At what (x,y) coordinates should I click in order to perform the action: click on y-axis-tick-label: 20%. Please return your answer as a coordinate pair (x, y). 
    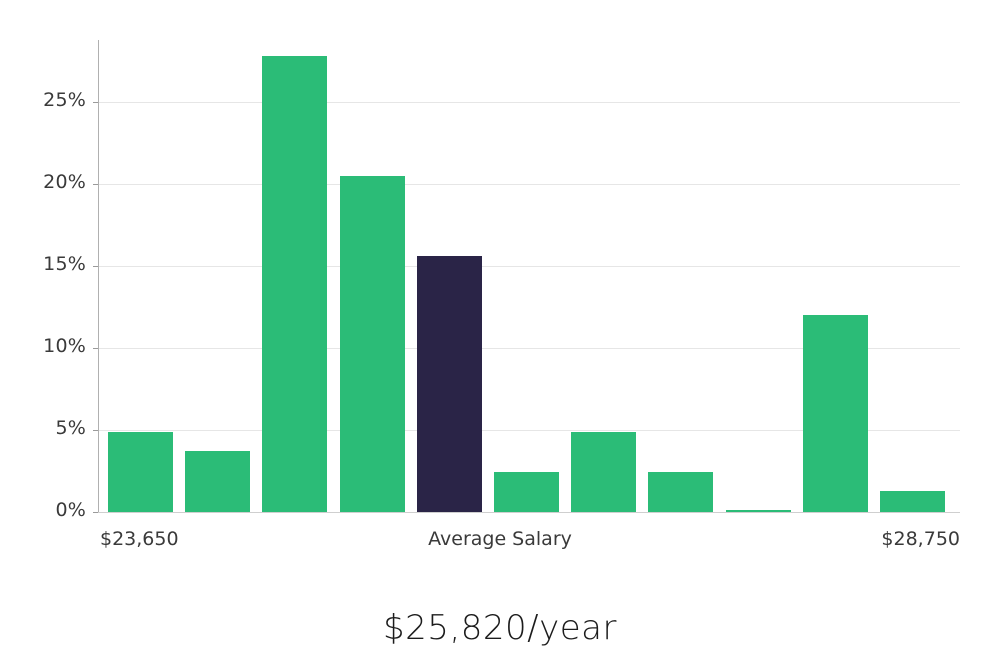
    Looking at the image, I should click on (64, 182).